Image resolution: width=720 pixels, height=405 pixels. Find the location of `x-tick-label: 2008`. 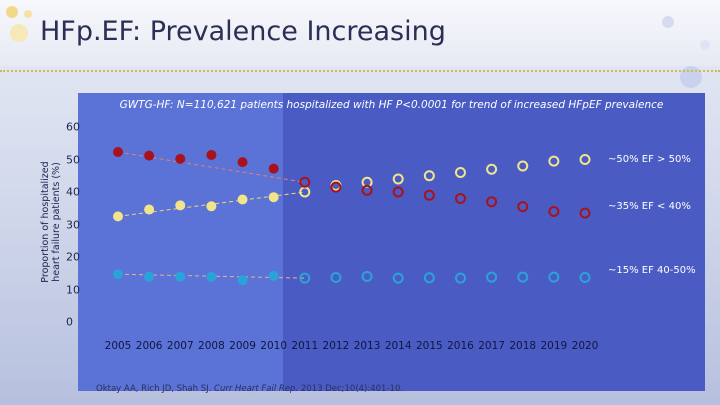

x-tick-label: 2008 is located at coordinates (211, 346).